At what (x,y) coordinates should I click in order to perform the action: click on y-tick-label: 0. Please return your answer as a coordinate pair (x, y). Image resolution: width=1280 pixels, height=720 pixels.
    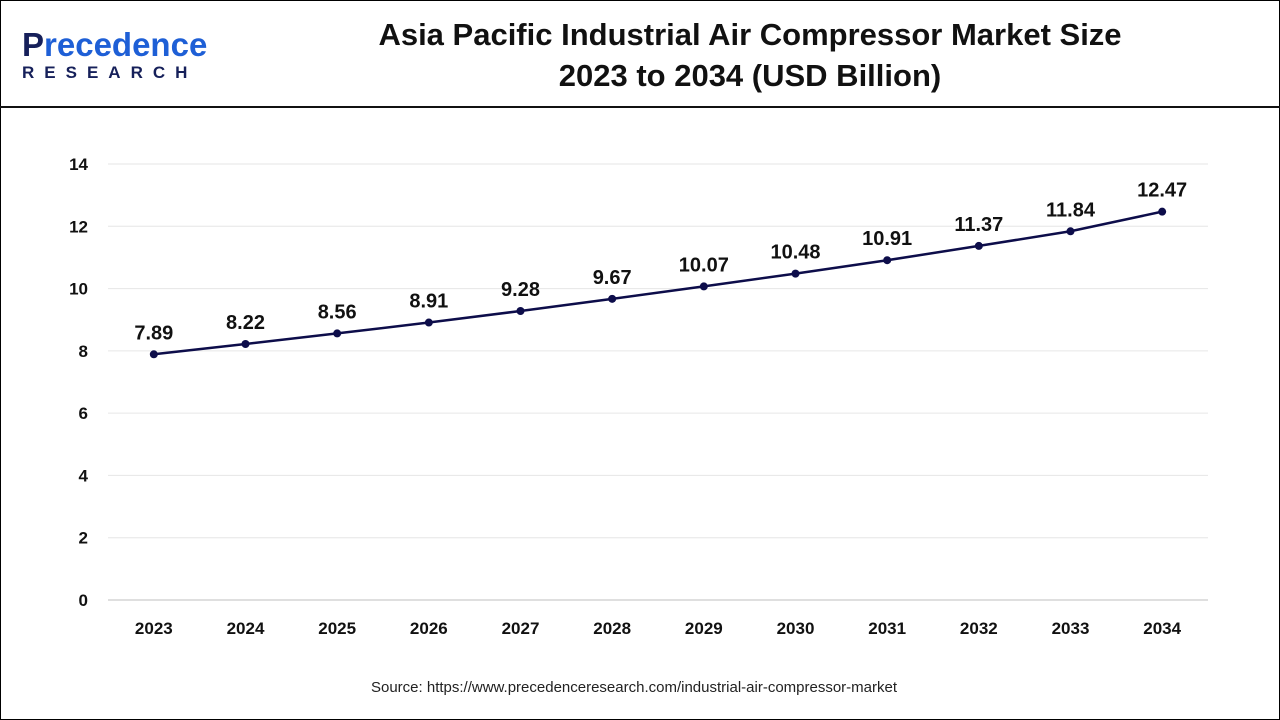
    Looking at the image, I should click on (83, 600).